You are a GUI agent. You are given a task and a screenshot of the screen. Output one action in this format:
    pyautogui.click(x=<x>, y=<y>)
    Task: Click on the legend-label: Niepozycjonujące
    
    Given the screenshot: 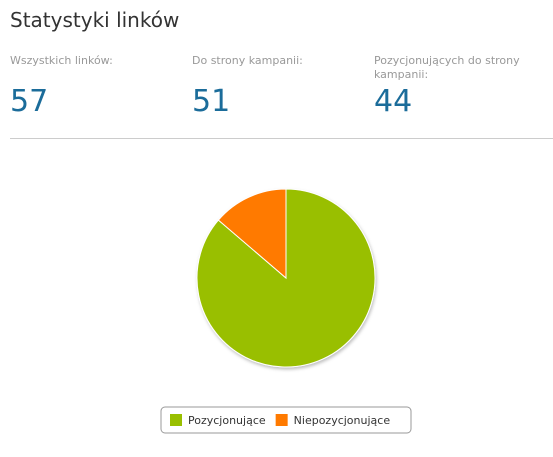 What is the action you would take?
    pyautogui.click(x=342, y=420)
    